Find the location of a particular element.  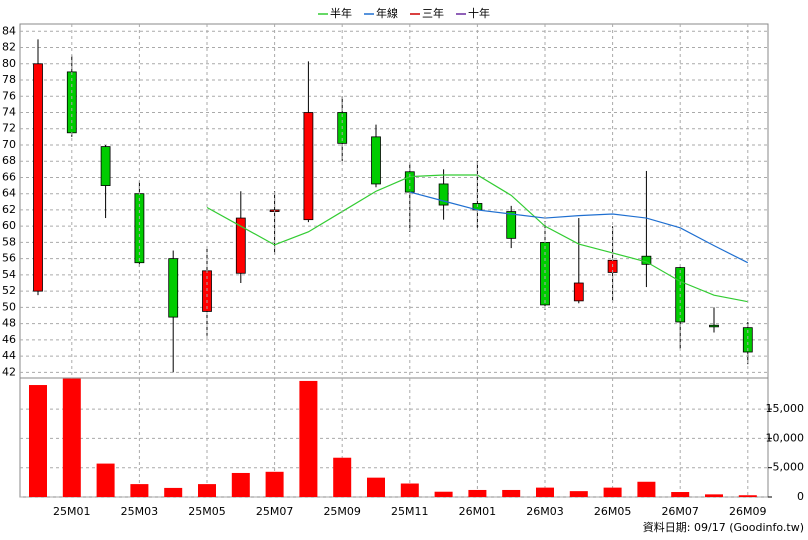

y-tick-label: 48 is located at coordinates (9, 323).